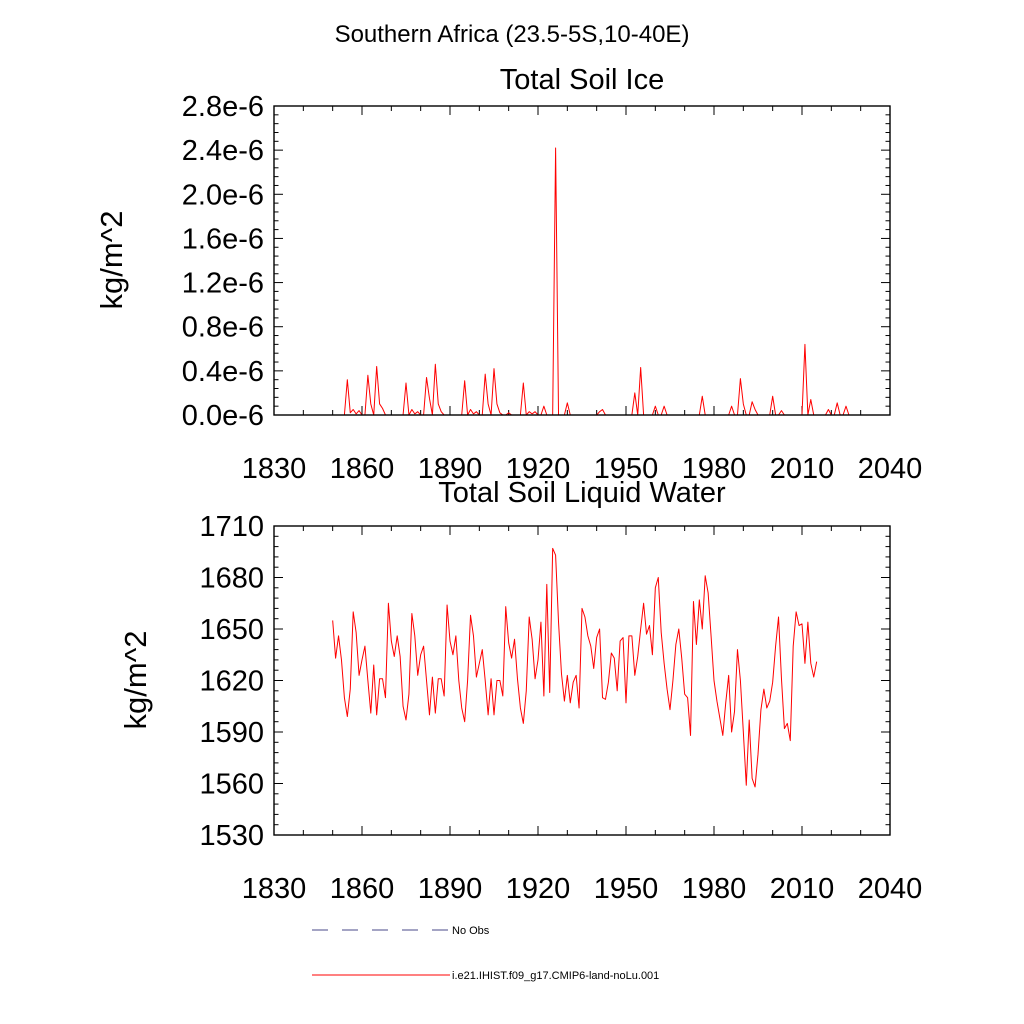 Image resolution: width=1024 pixels, height=1024 pixels. Describe the element at coordinates (223, 328) in the screenshot. I see `y-tick-label: 0.8e-6` at that location.